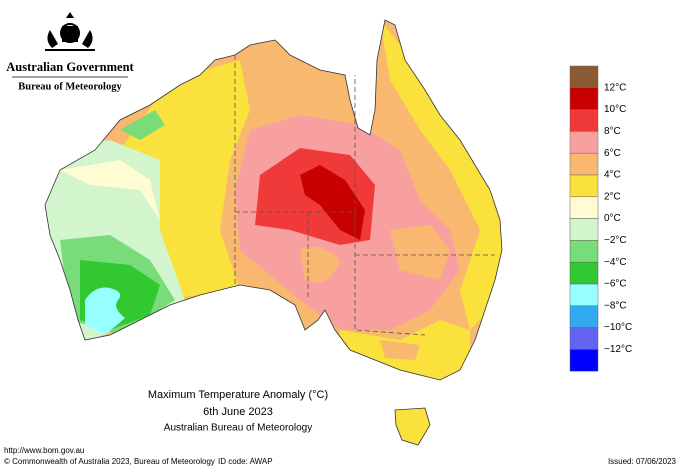  Describe the element at coordinates (612, 175) in the screenshot. I see `legend-label: 4°C` at that location.